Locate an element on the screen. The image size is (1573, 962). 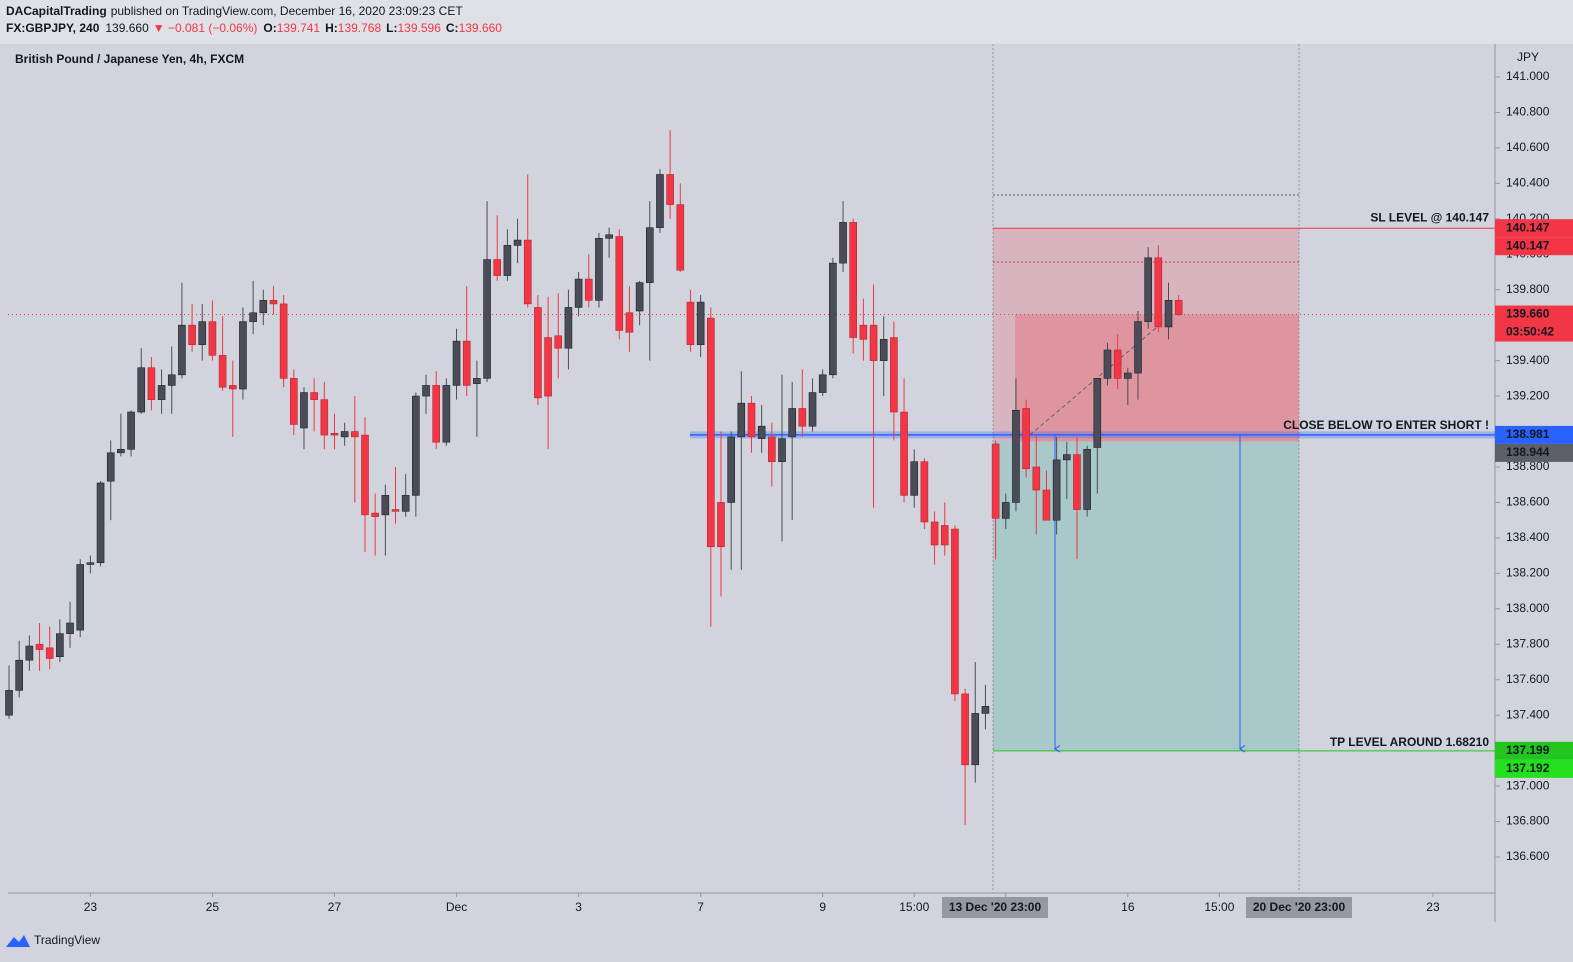
ohlc-value: 139.660 is located at coordinates (481, 28).